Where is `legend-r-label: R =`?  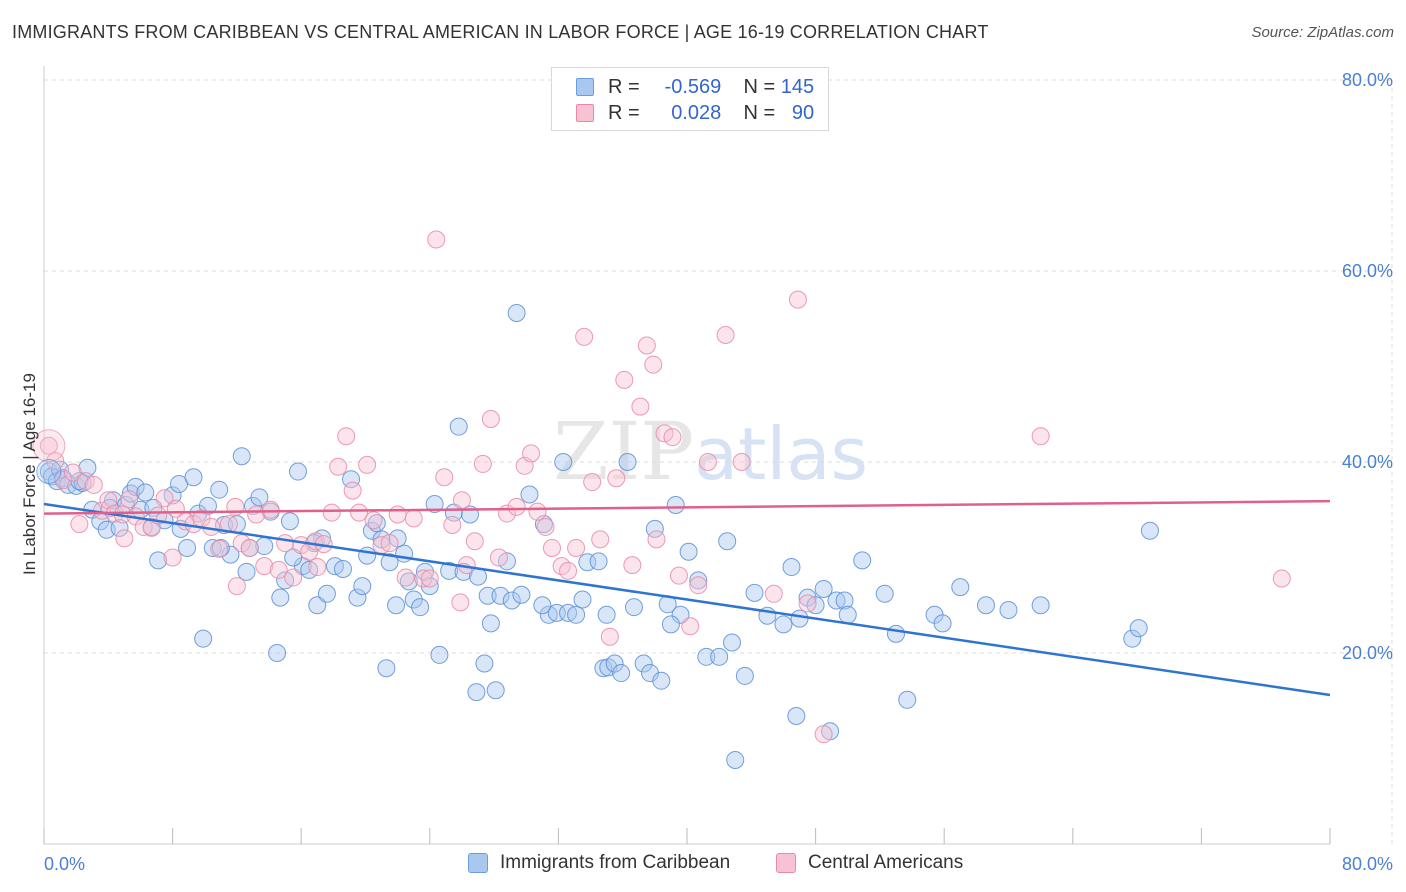 legend-r-label: R = is located at coordinates (624, 86).